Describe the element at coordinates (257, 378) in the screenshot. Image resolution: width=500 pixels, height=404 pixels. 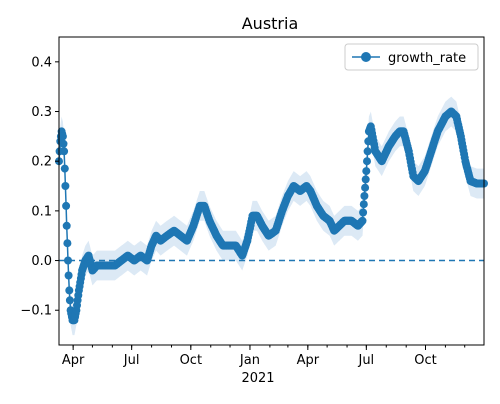
I see `x-axis-year-label: 2021` at that location.